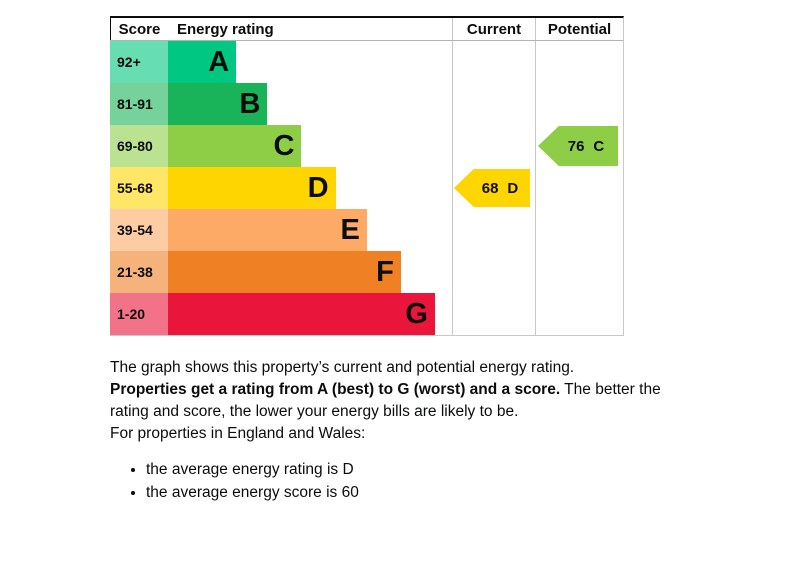 This screenshot has width=796, height=573. I want to click on band-bar: D, so click(252, 188).